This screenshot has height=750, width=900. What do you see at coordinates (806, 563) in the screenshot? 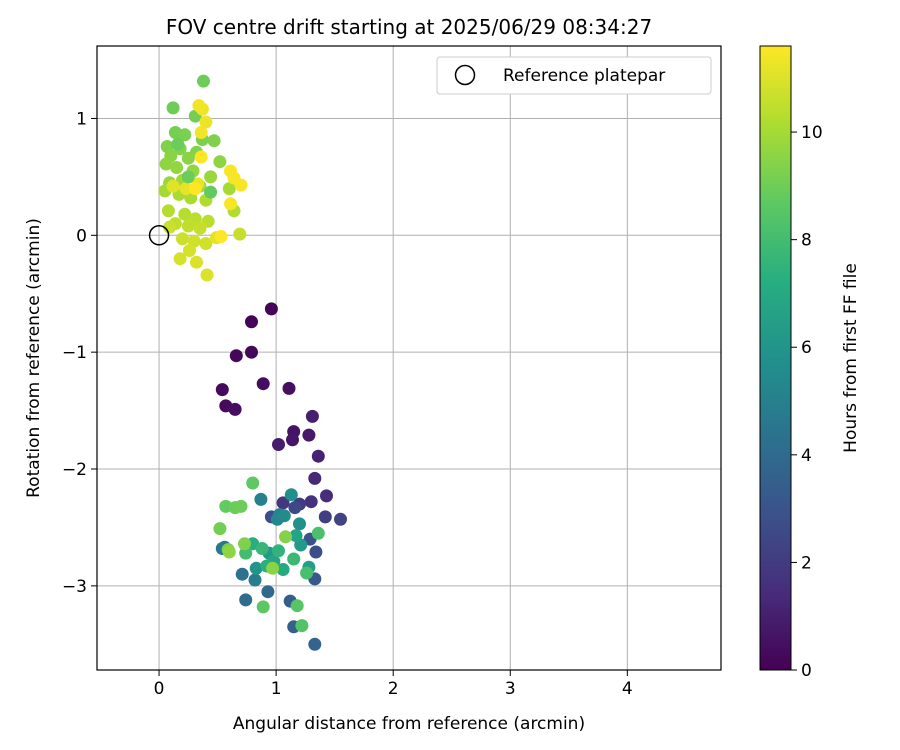
I see `colorbar-tick-label: 2` at bounding box center [806, 563].